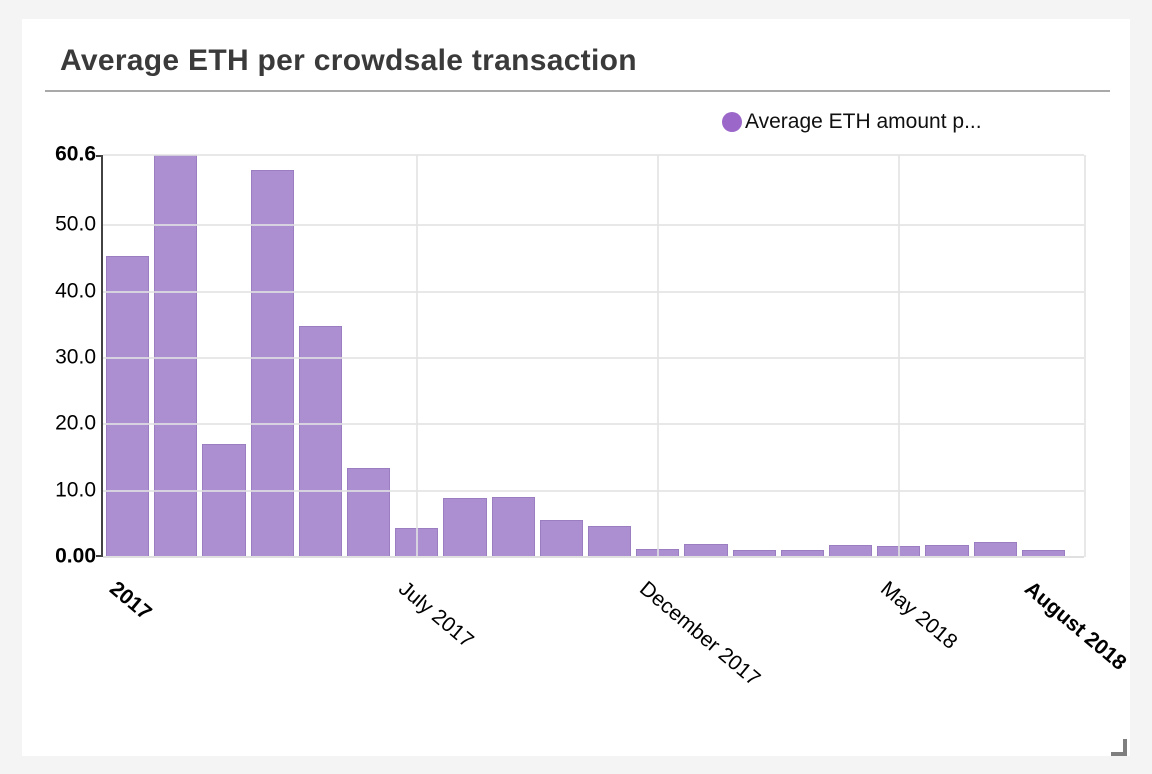  I want to click on x-axis-tick-label: July 2017, so click(436, 615).